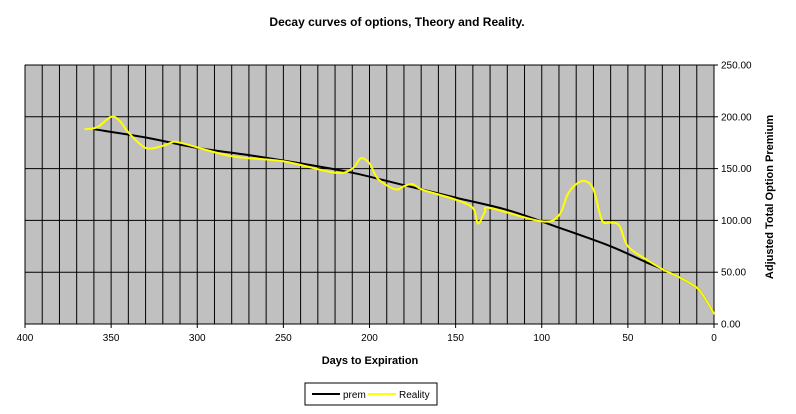  Describe the element at coordinates (736, 66) in the screenshot. I see `y-tick-label: 250.00` at that location.